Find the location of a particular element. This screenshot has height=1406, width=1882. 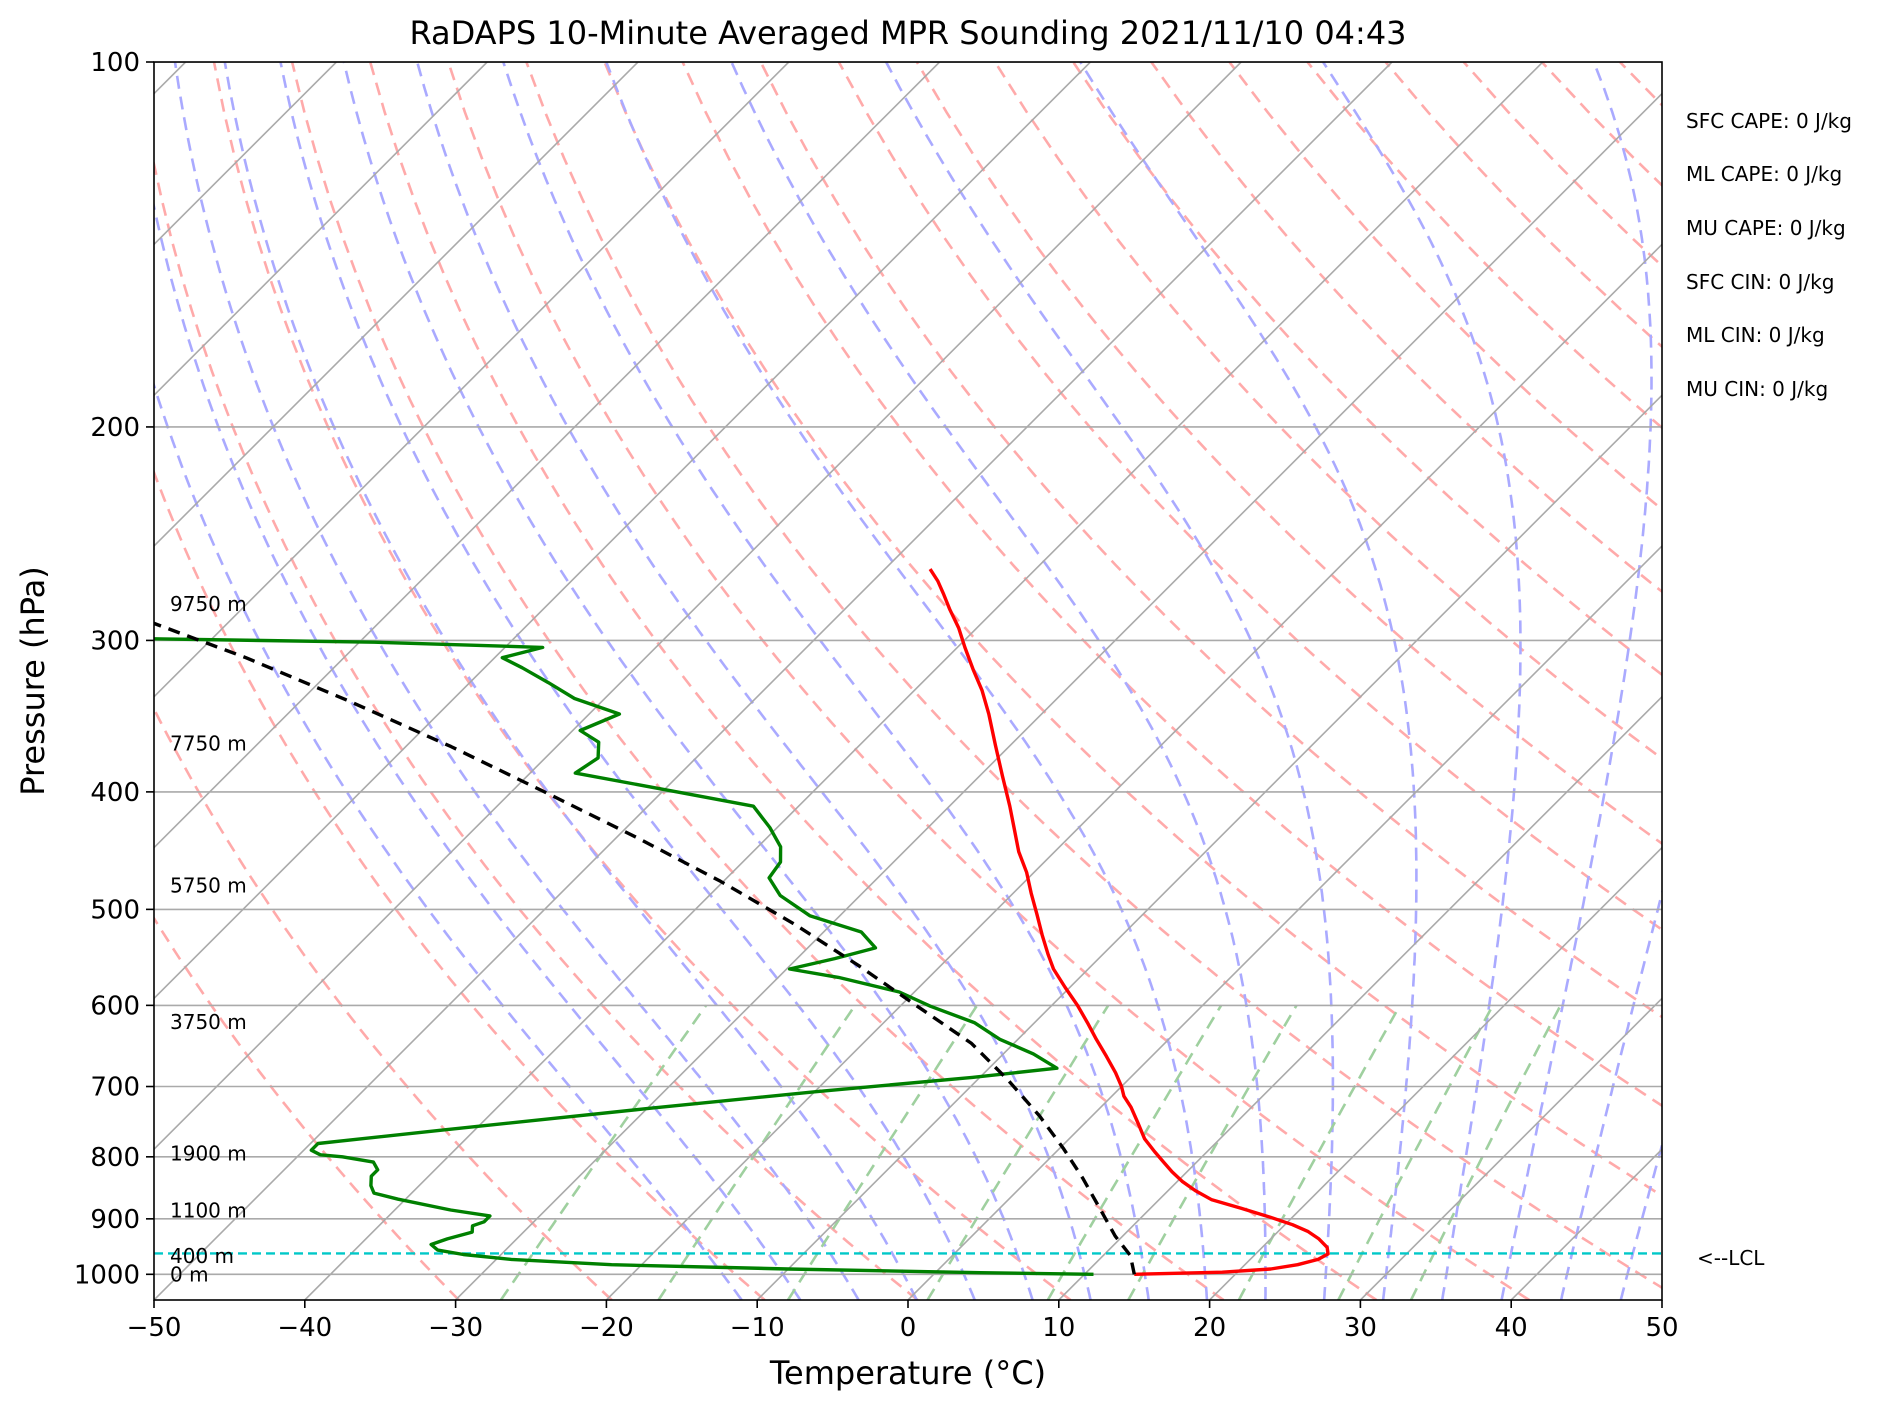

y-tick-label: 800 is located at coordinates (115, 1158).